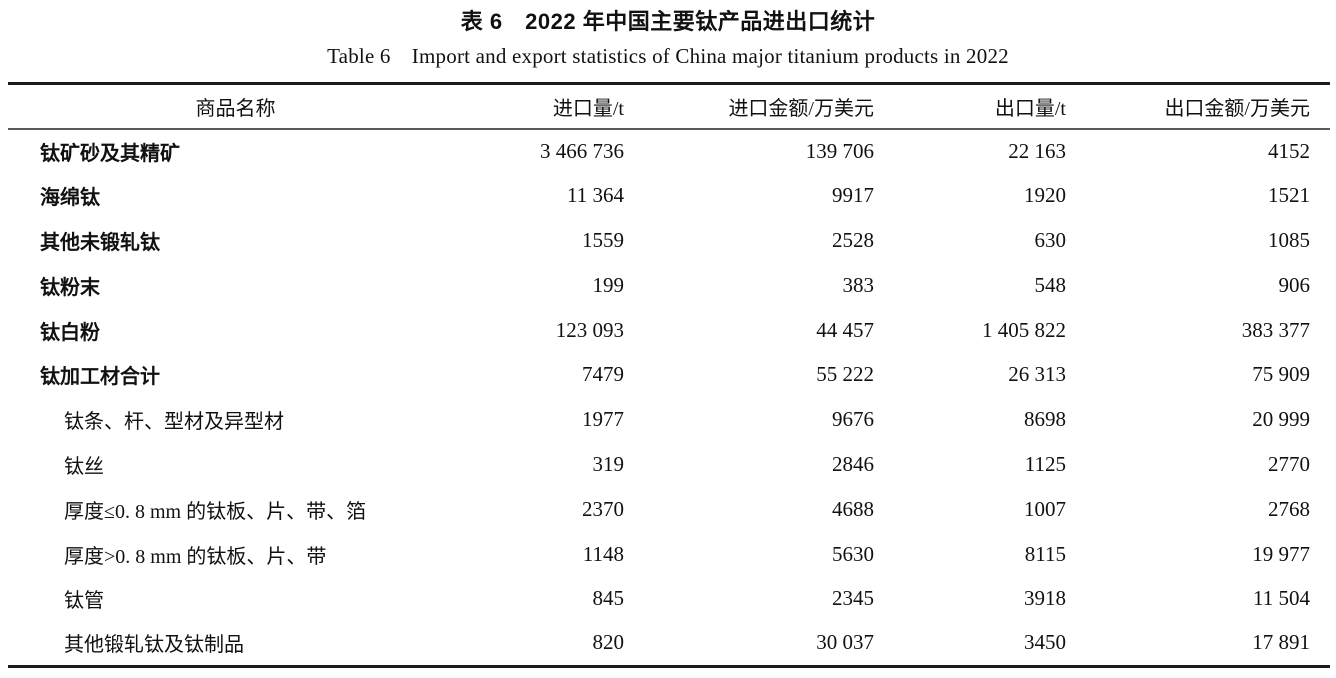 The width and height of the screenshot is (1336, 678). What do you see at coordinates (1037, 374) in the screenshot?
I see `export-quantity-cell: 26 313` at bounding box center [1037, 374].